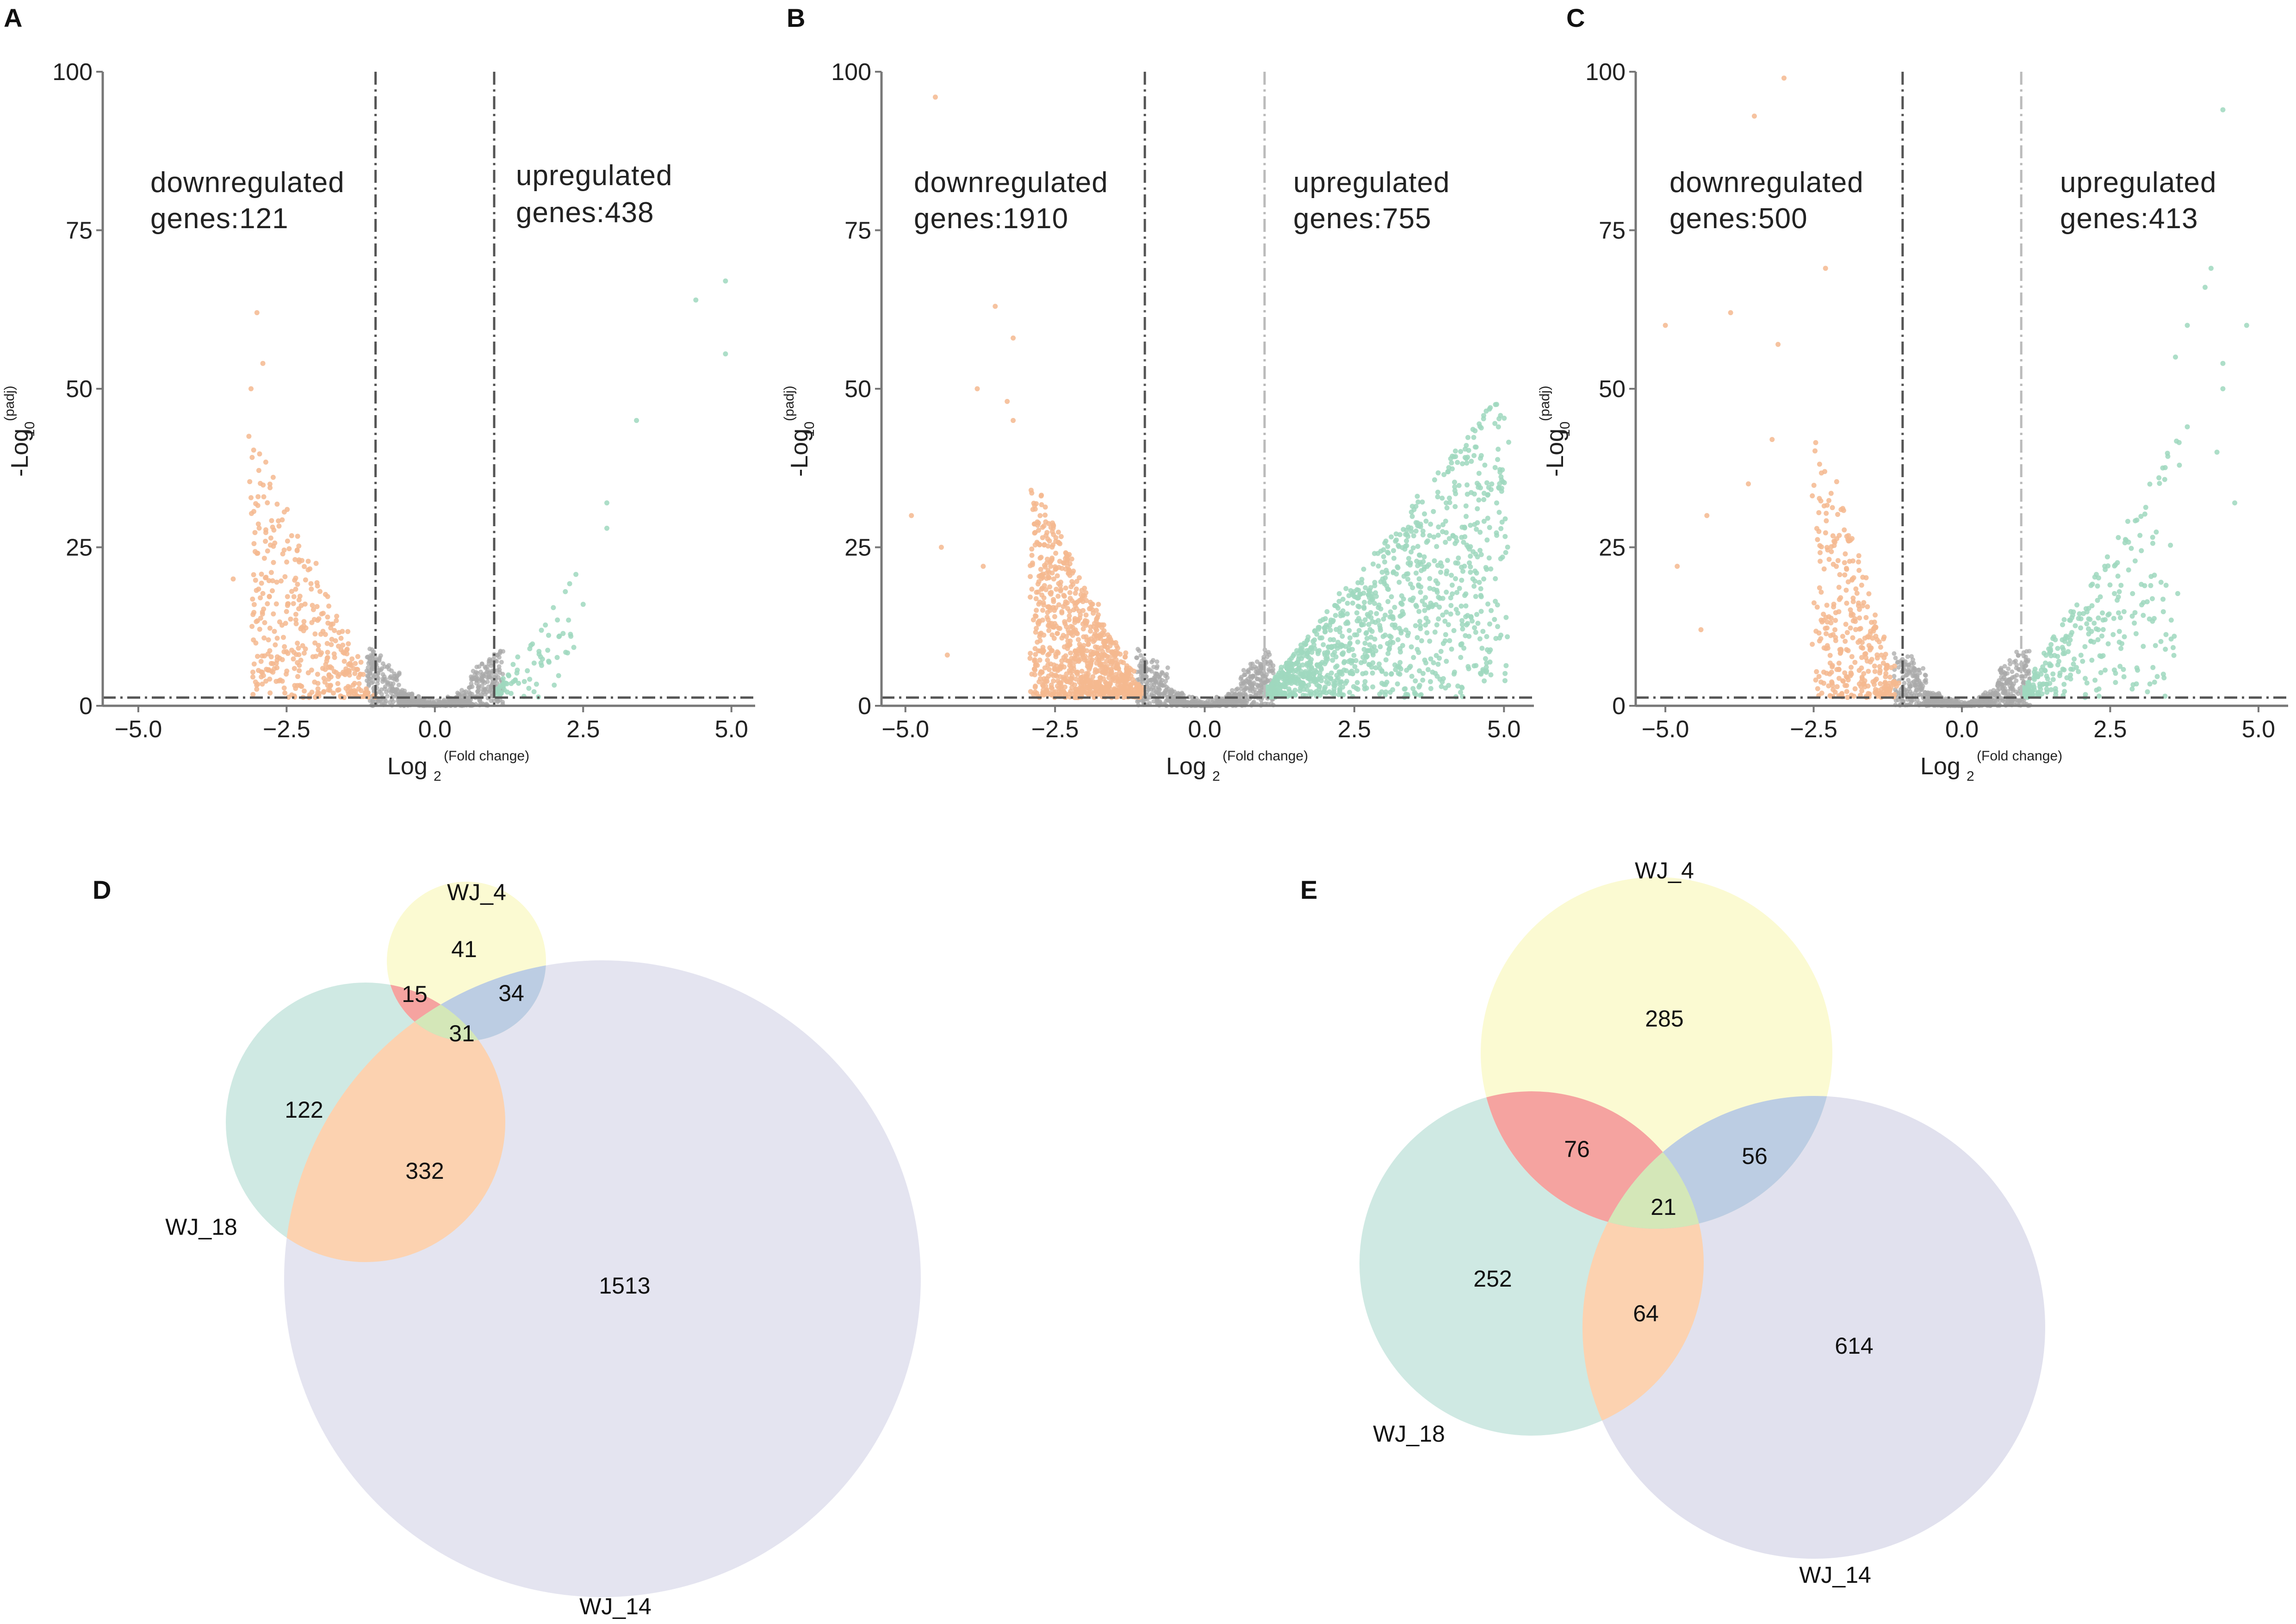 This screenshot has width=2296, height=1624. Describe the element at coordinates (73, 72) in the screenshot. I see `y-tick-label: 100` at that location.